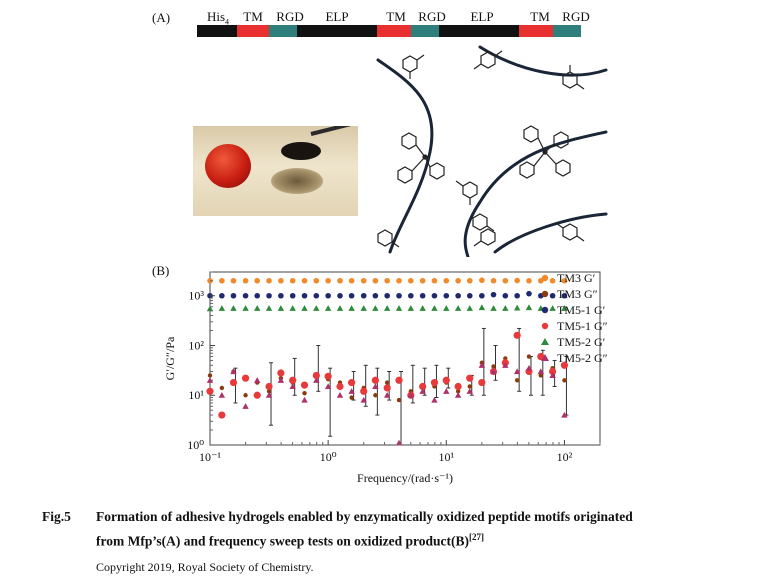 Image resolution: width=761 pixels, height=583 pixels. What do you see at coordinates (576, 278) in the screenshot?
I see `legend-label: TM3 G′` at bounding box center [576, 278].